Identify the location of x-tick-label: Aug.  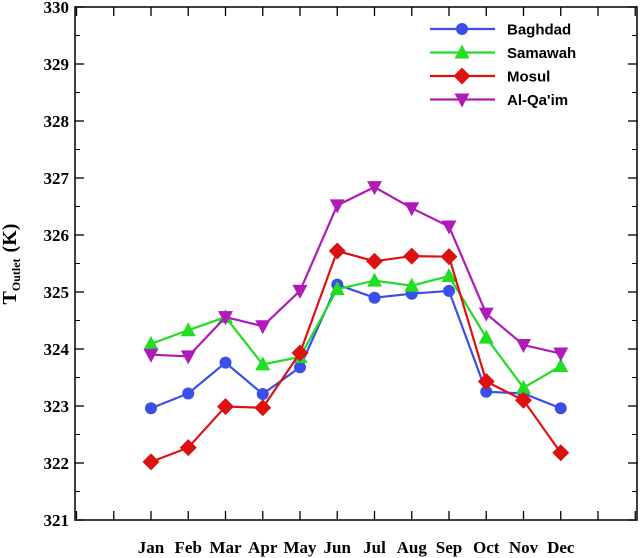
(412, 547).